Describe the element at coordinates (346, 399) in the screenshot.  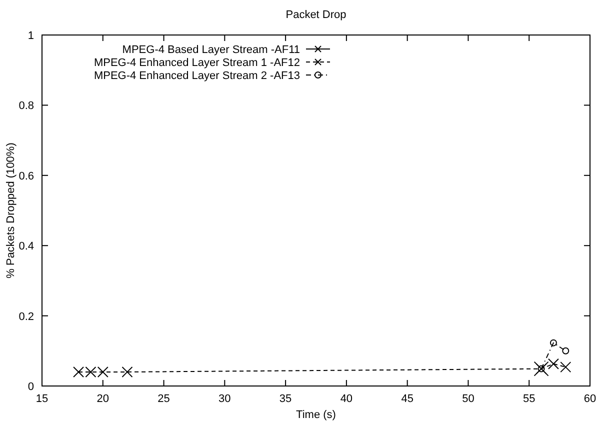
I see `x-tick-label: 40` at that location.